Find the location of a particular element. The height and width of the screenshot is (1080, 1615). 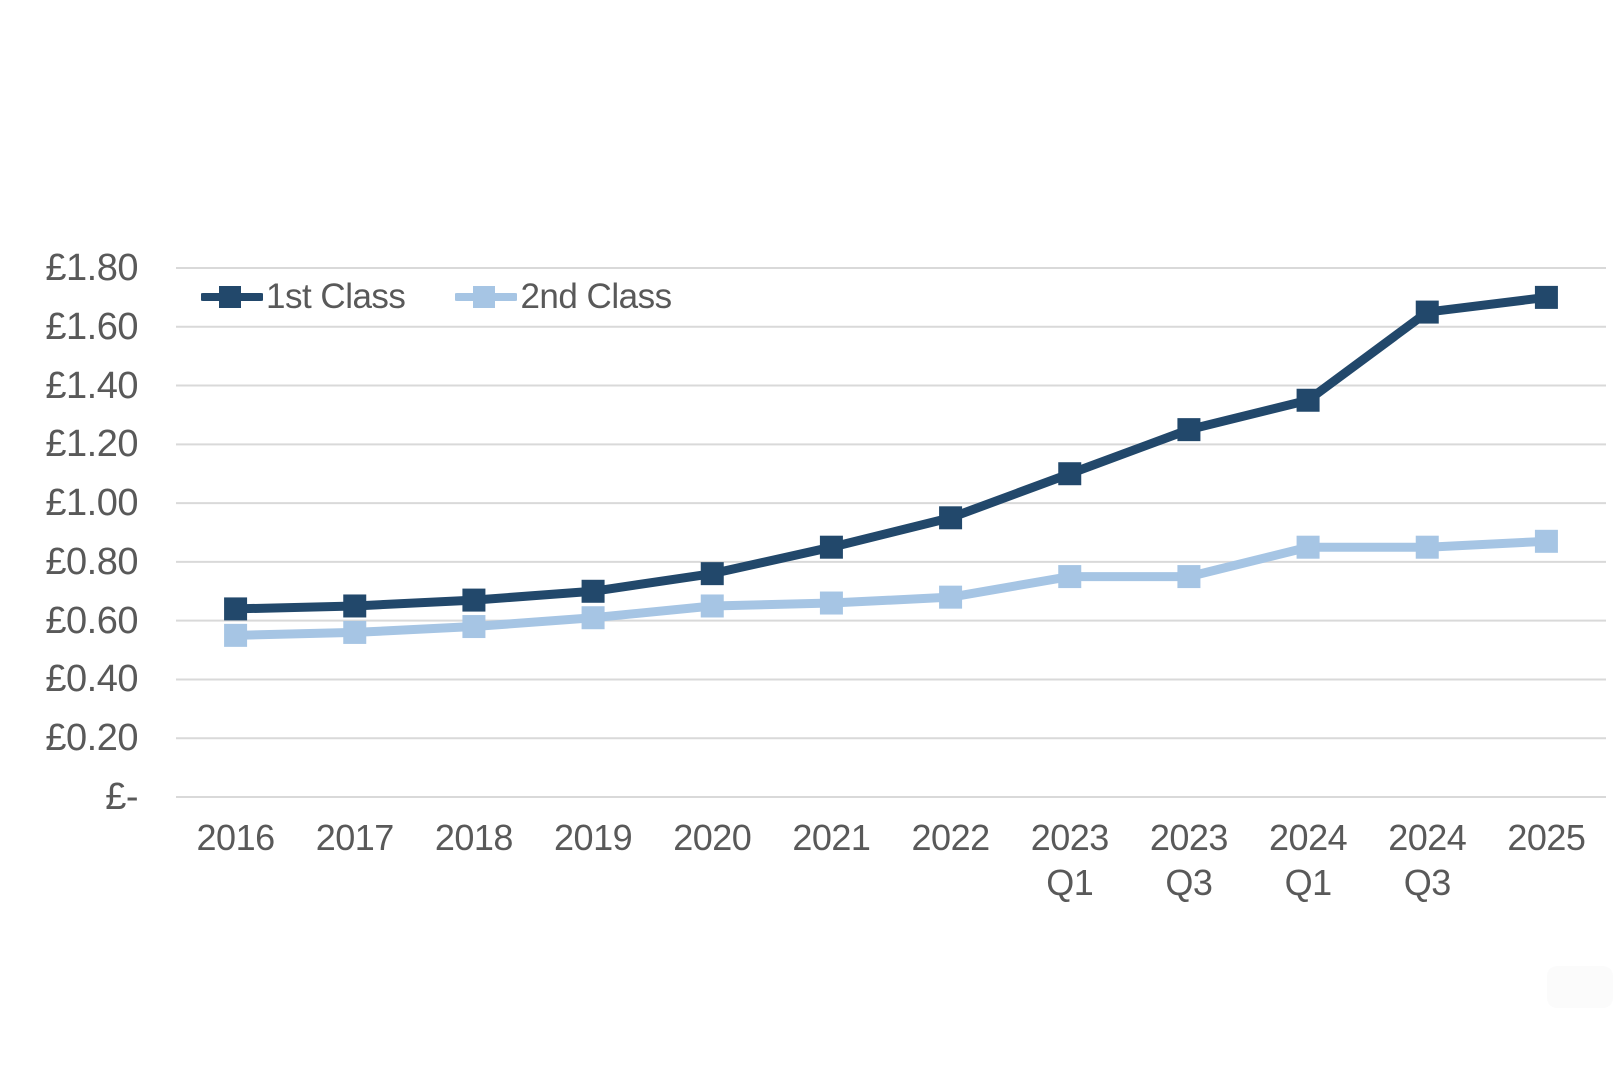

x-axis-tick-label: 2018 is located at coordinates (474, 837).